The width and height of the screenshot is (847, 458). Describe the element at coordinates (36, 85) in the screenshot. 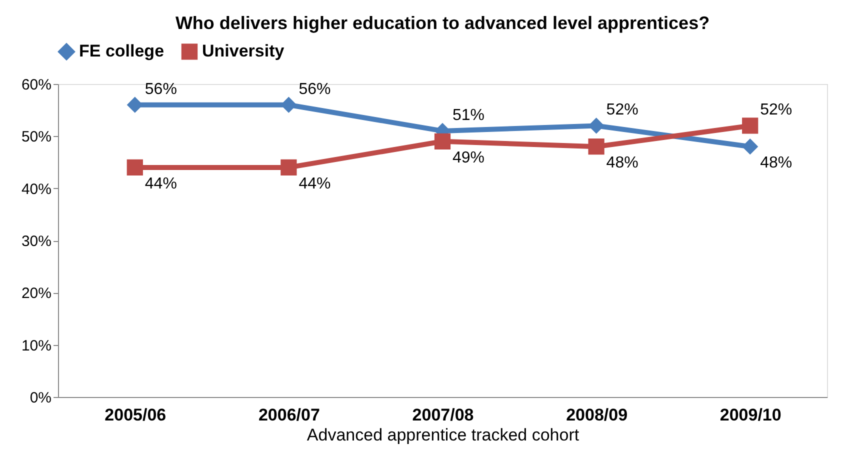

I see `y-tick-label: 60%` at that location.